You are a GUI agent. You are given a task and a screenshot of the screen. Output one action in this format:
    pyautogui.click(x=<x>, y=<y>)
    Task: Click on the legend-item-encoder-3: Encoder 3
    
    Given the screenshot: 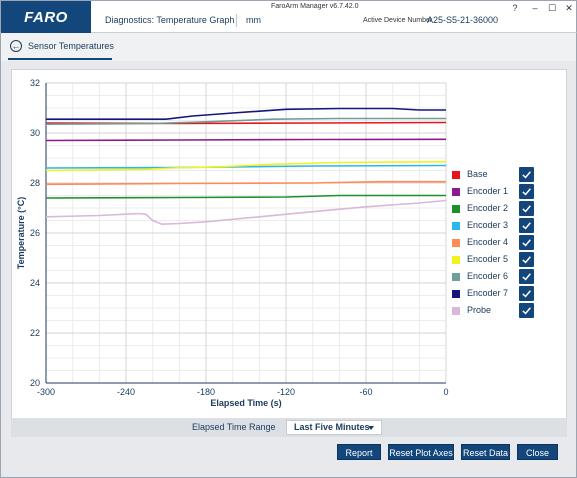 What is the action you would take?
    pyautogui.click(x=497, y=226)
    